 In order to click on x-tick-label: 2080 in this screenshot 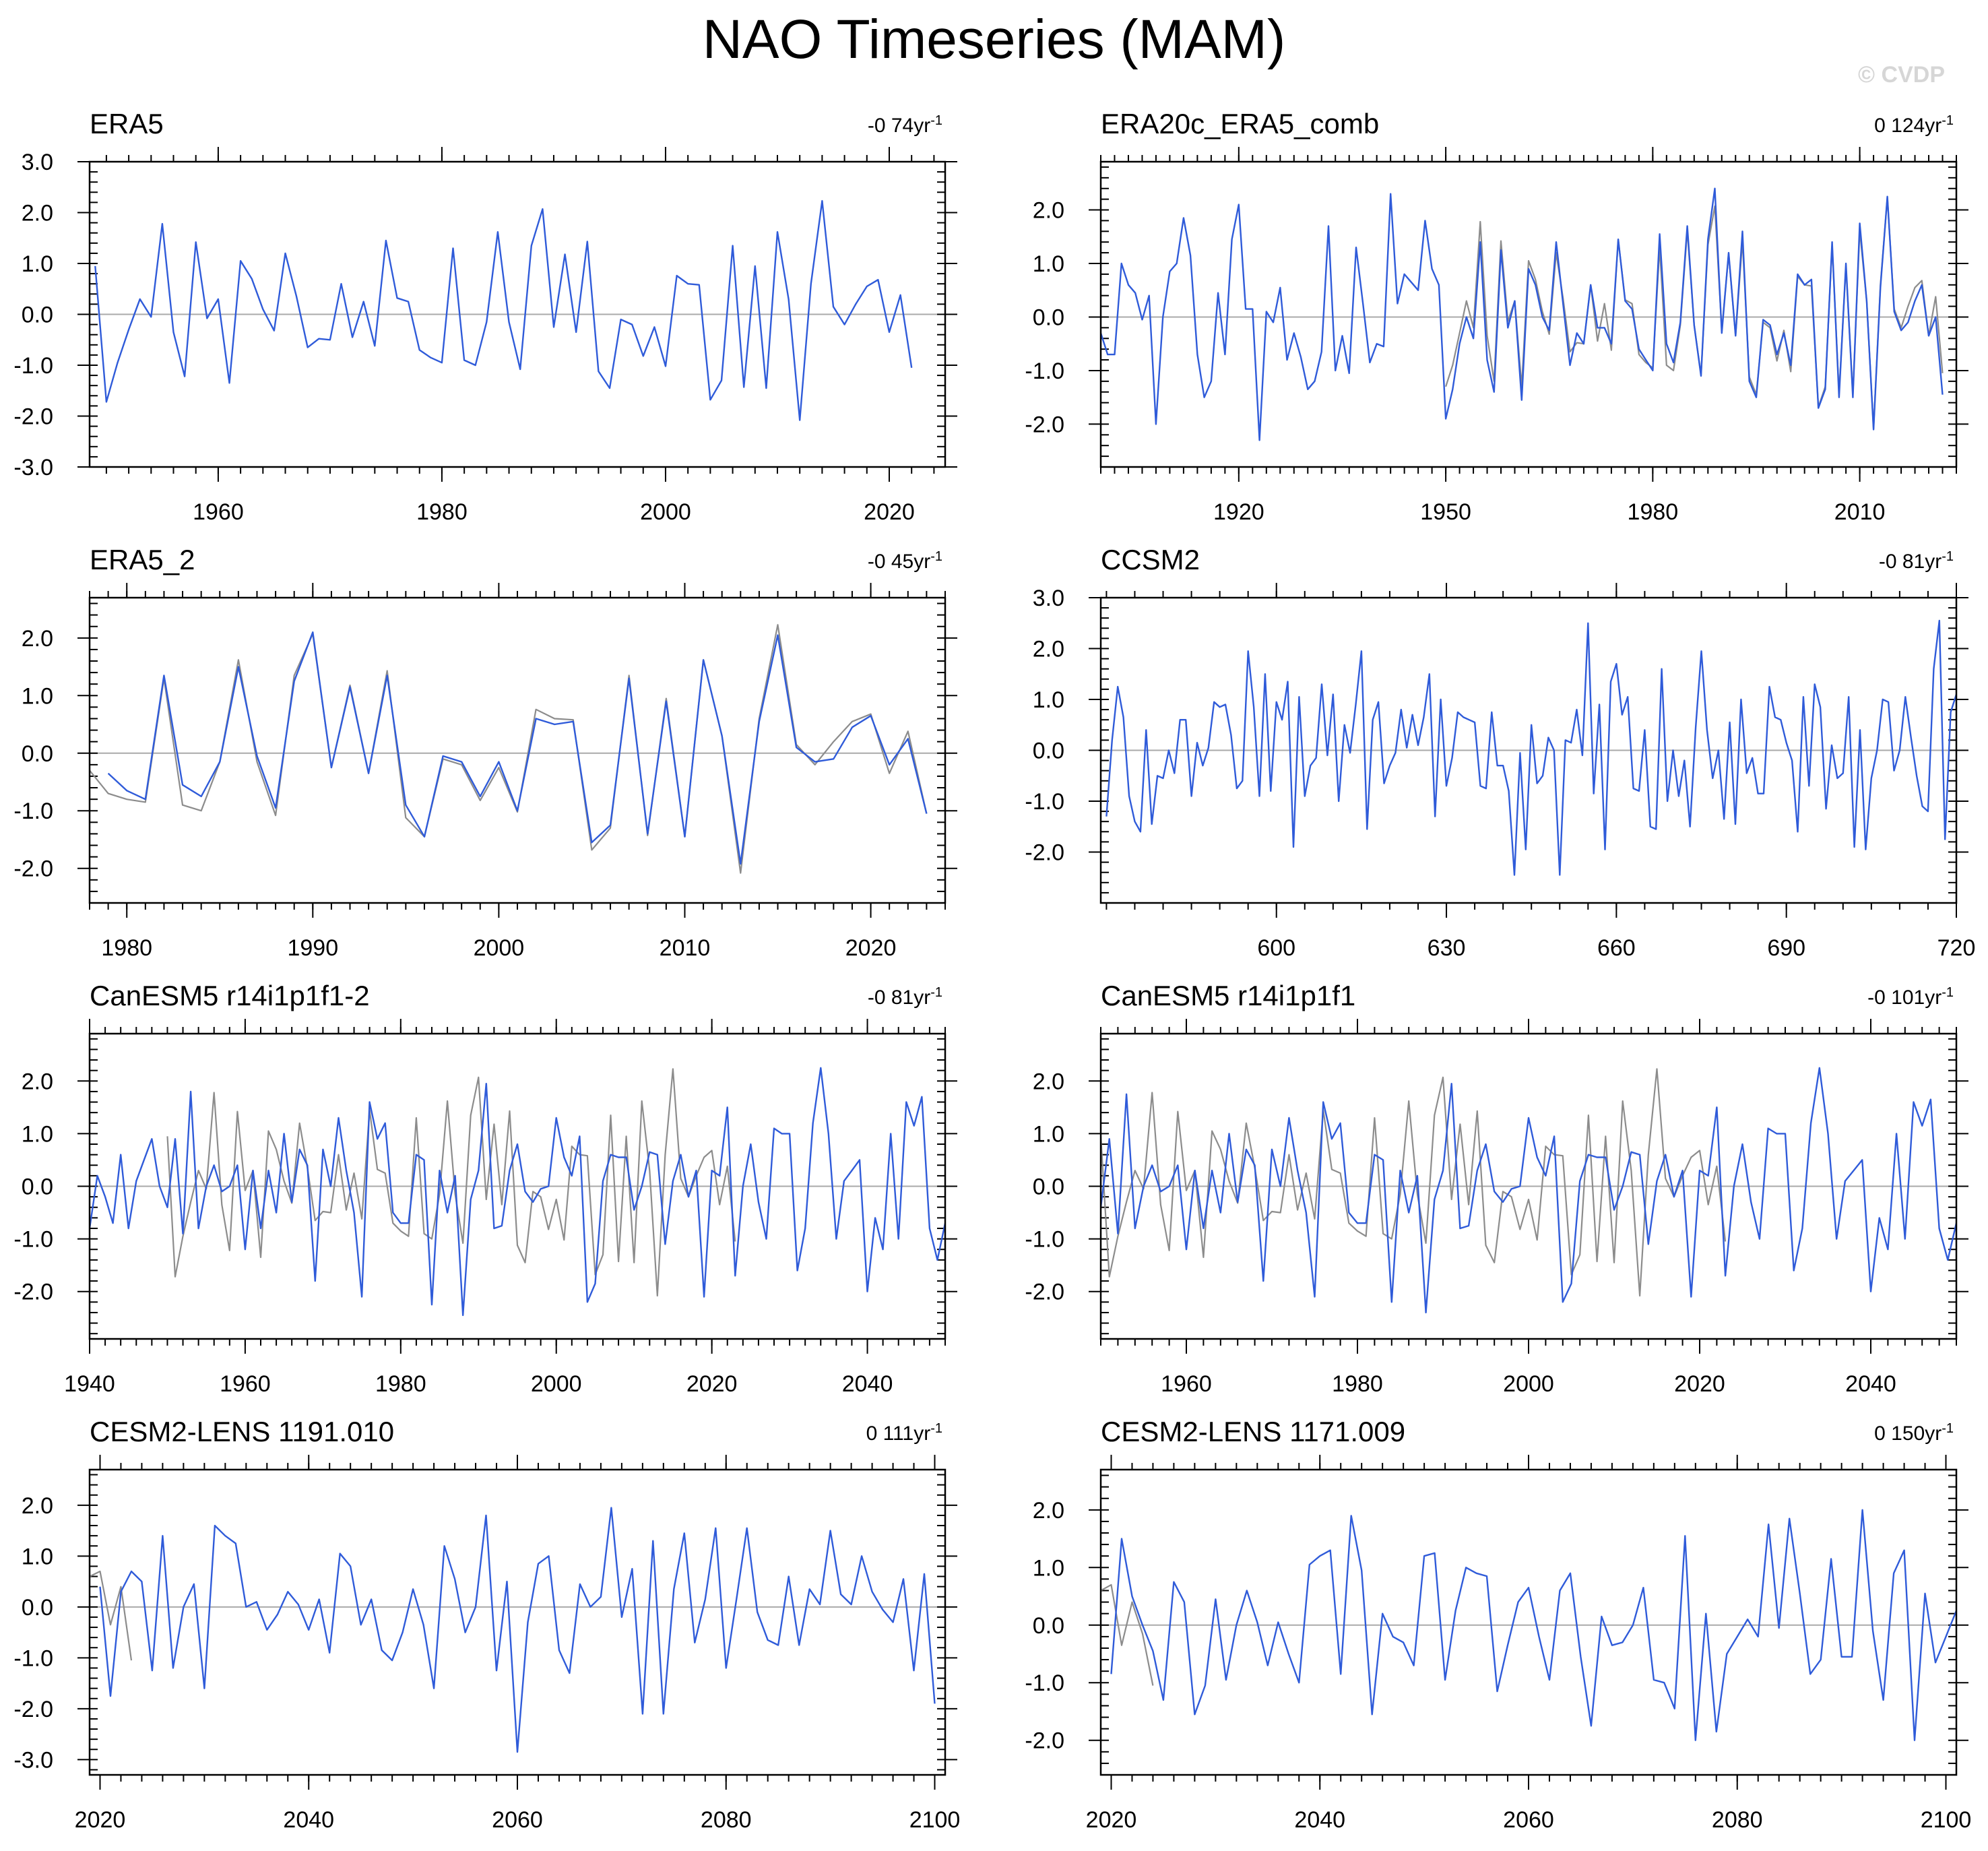, I will do `click(727, 1820)`.